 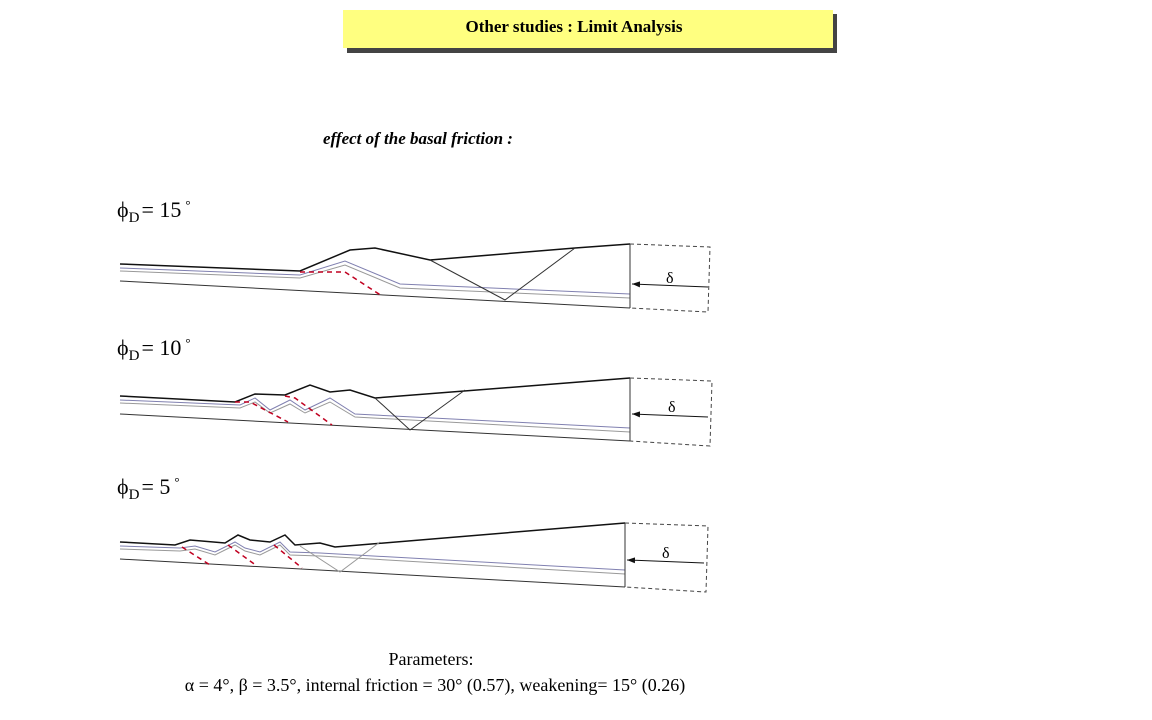 I want to click on panel-3: ϕD= 5 ° δ, so click(x=413, y=533).